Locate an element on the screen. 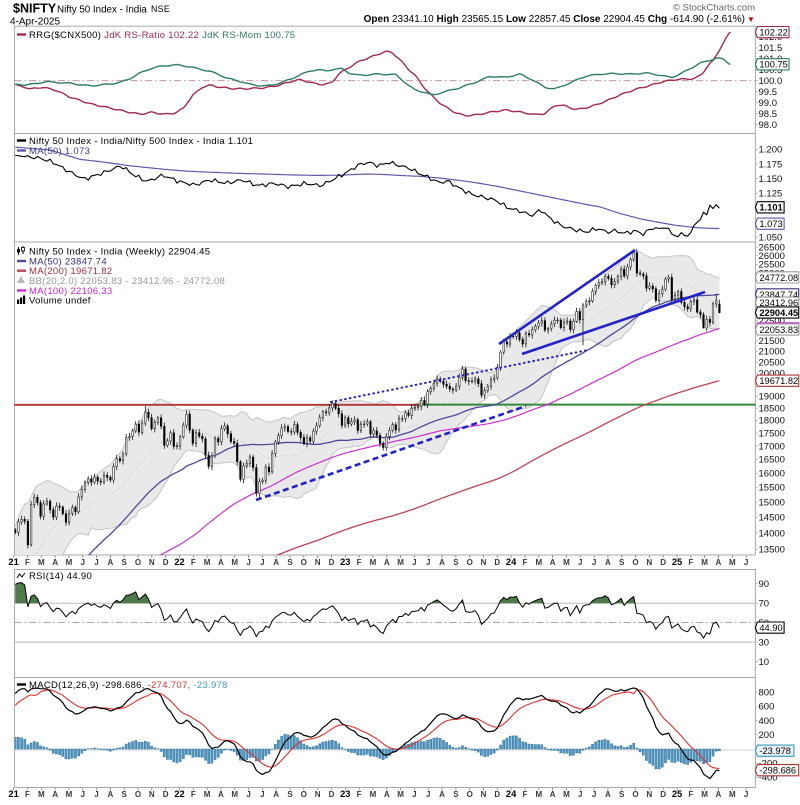 The width and height of the screenshot is (800, 805). svg-text: 600 is located at coordinates (767, 707).